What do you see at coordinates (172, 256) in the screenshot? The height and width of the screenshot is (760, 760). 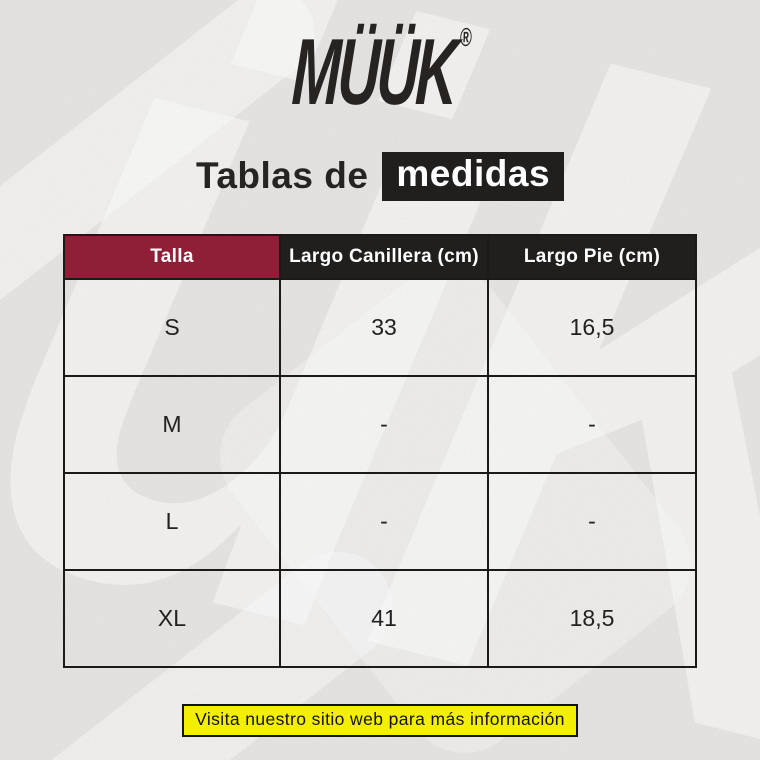 I see `column-header-talla: Talla` at bounding box center [172, 256].